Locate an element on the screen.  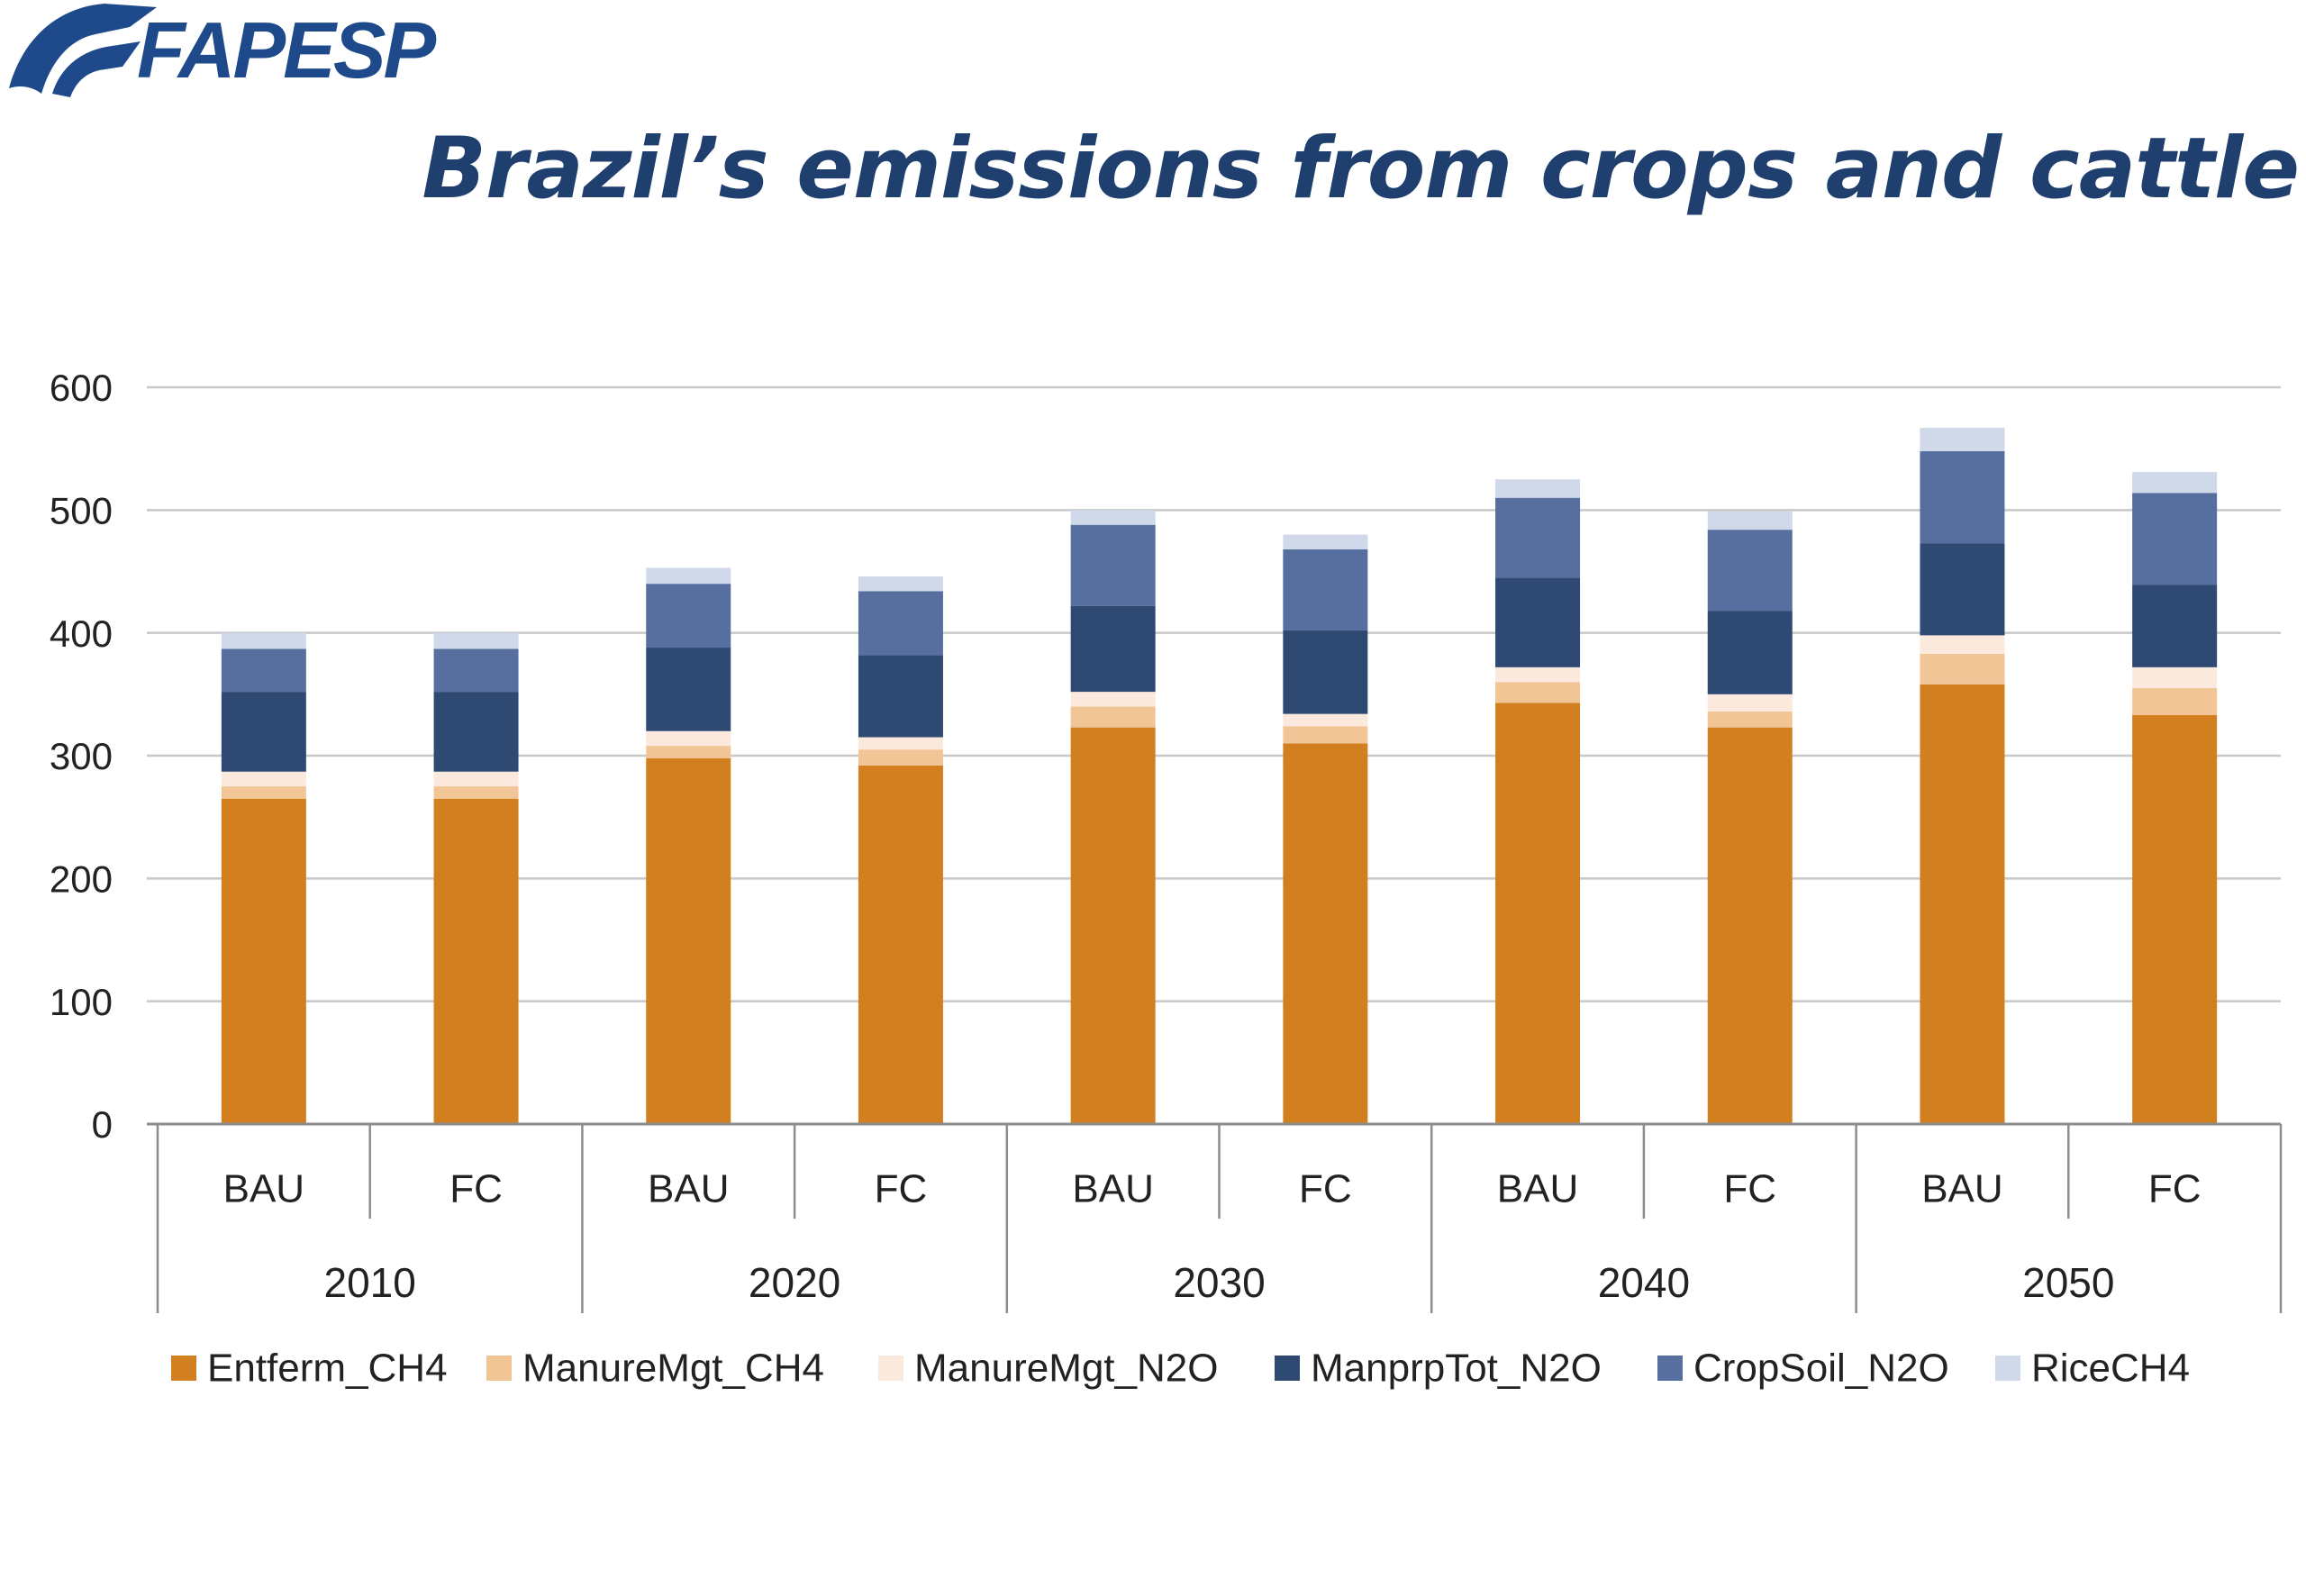
chart-title: Brazil’s emissions from crops and cattle is located at coordinates (1361, 169).